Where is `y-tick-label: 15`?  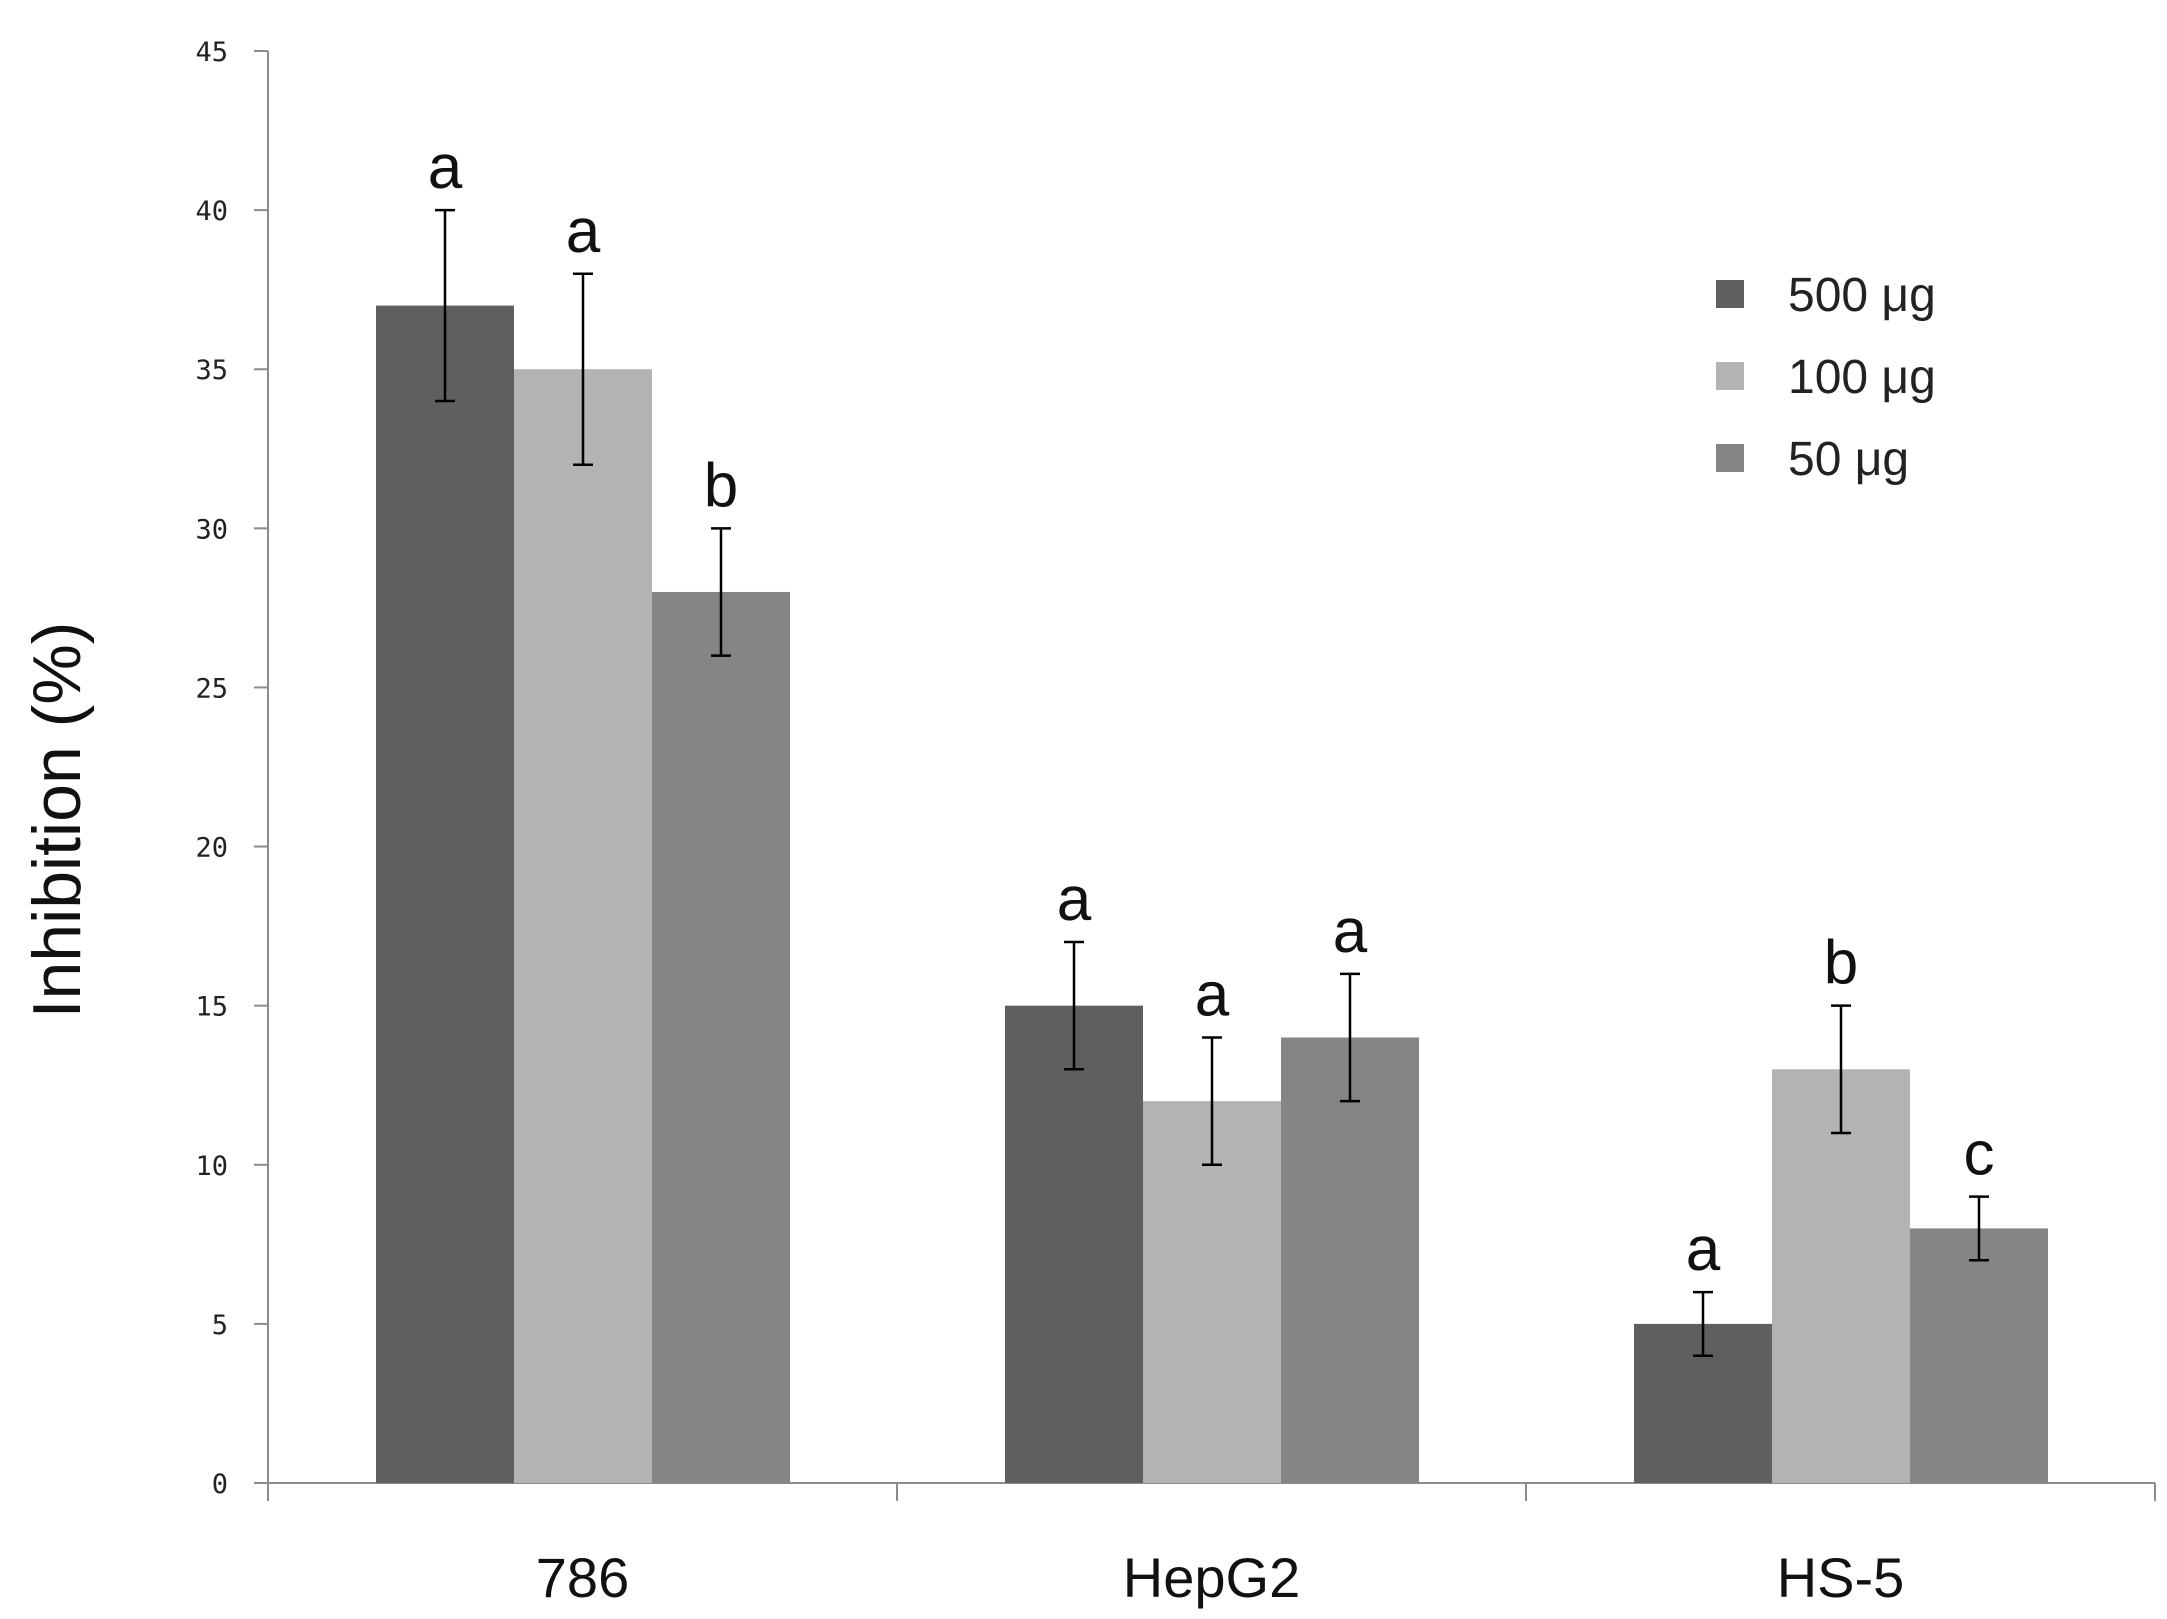
y-tick-label: 15 is located at coordinates (211, 1007).